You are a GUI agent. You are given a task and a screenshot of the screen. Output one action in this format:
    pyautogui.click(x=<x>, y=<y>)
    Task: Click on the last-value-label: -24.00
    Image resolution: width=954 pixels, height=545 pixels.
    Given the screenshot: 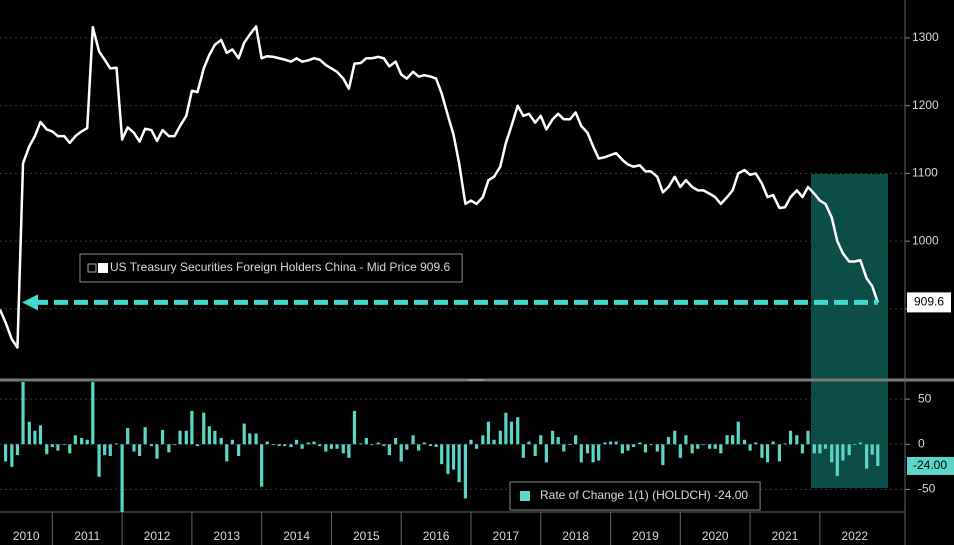 What is the action you would take?
    pyautogui.click(x=930, y=465)
    